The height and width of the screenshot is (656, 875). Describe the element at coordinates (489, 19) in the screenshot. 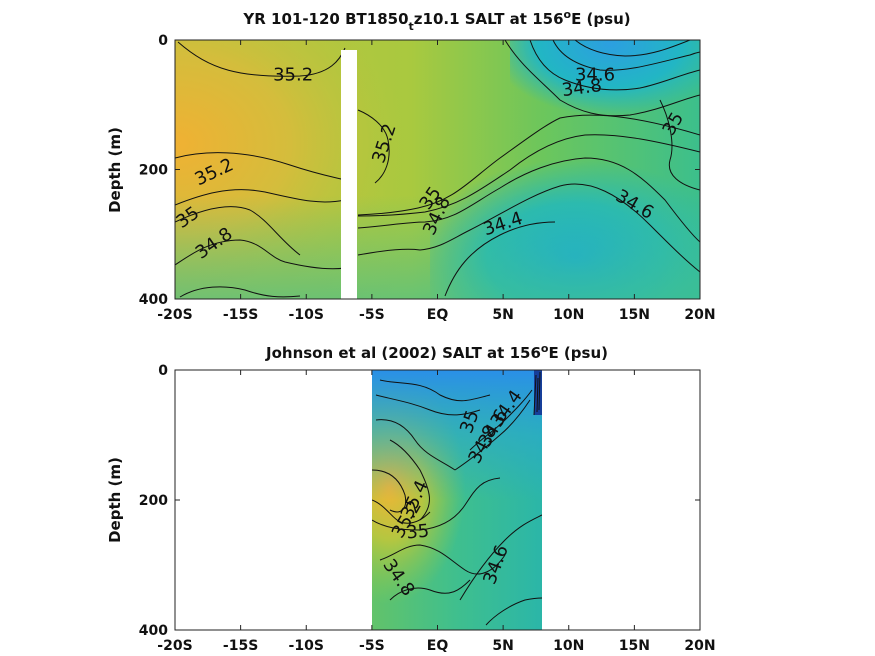

I see `title-part: z10.1 SALT at 156` at that location.